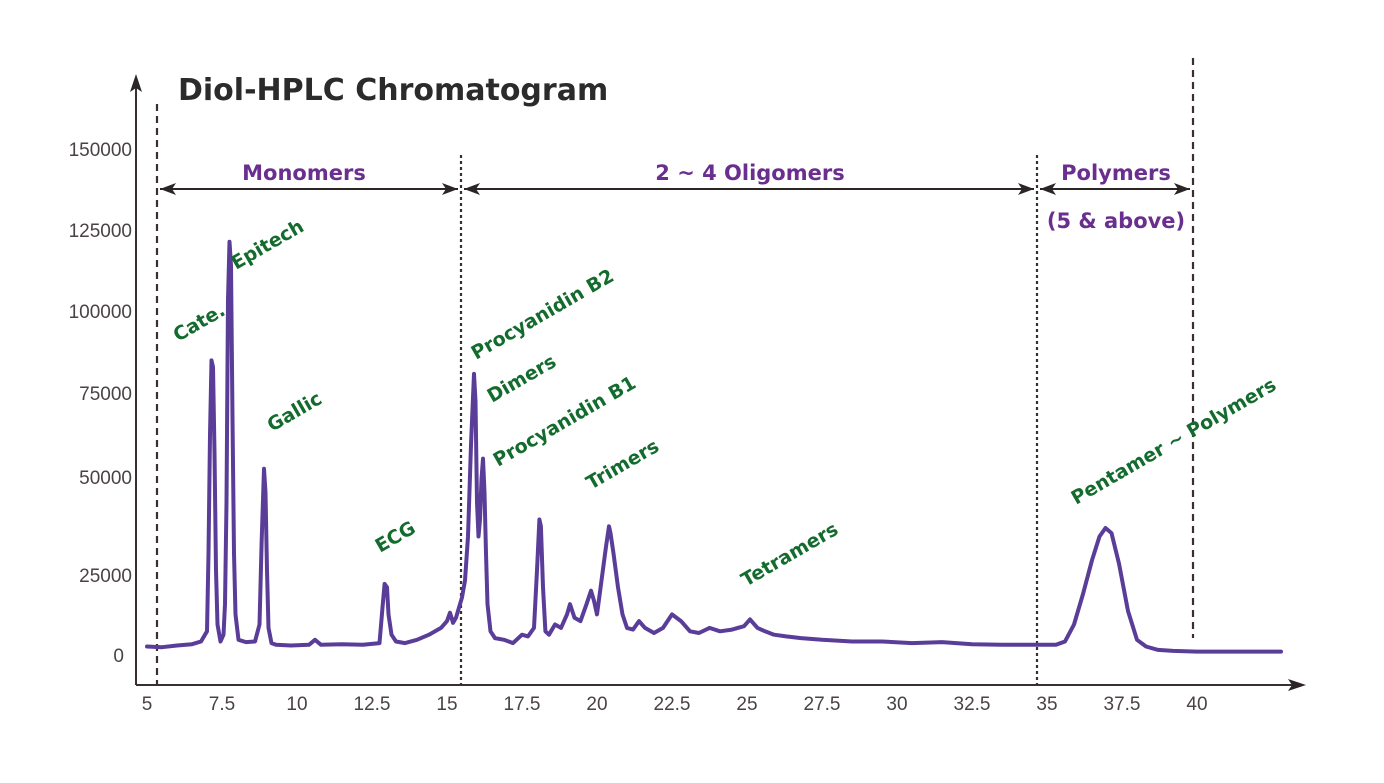  I want to click on x-tick-label: 7.5, so click(222, 704).